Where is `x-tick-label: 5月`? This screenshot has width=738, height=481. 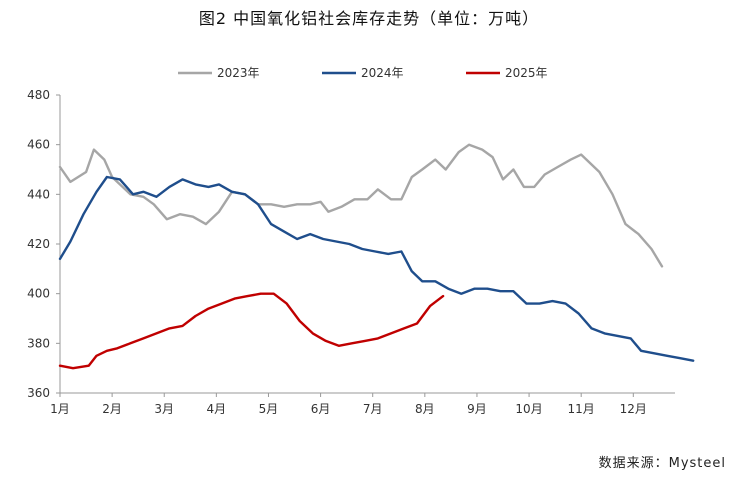 x-tick-label: 5月 is located at coordinates (269, 409).